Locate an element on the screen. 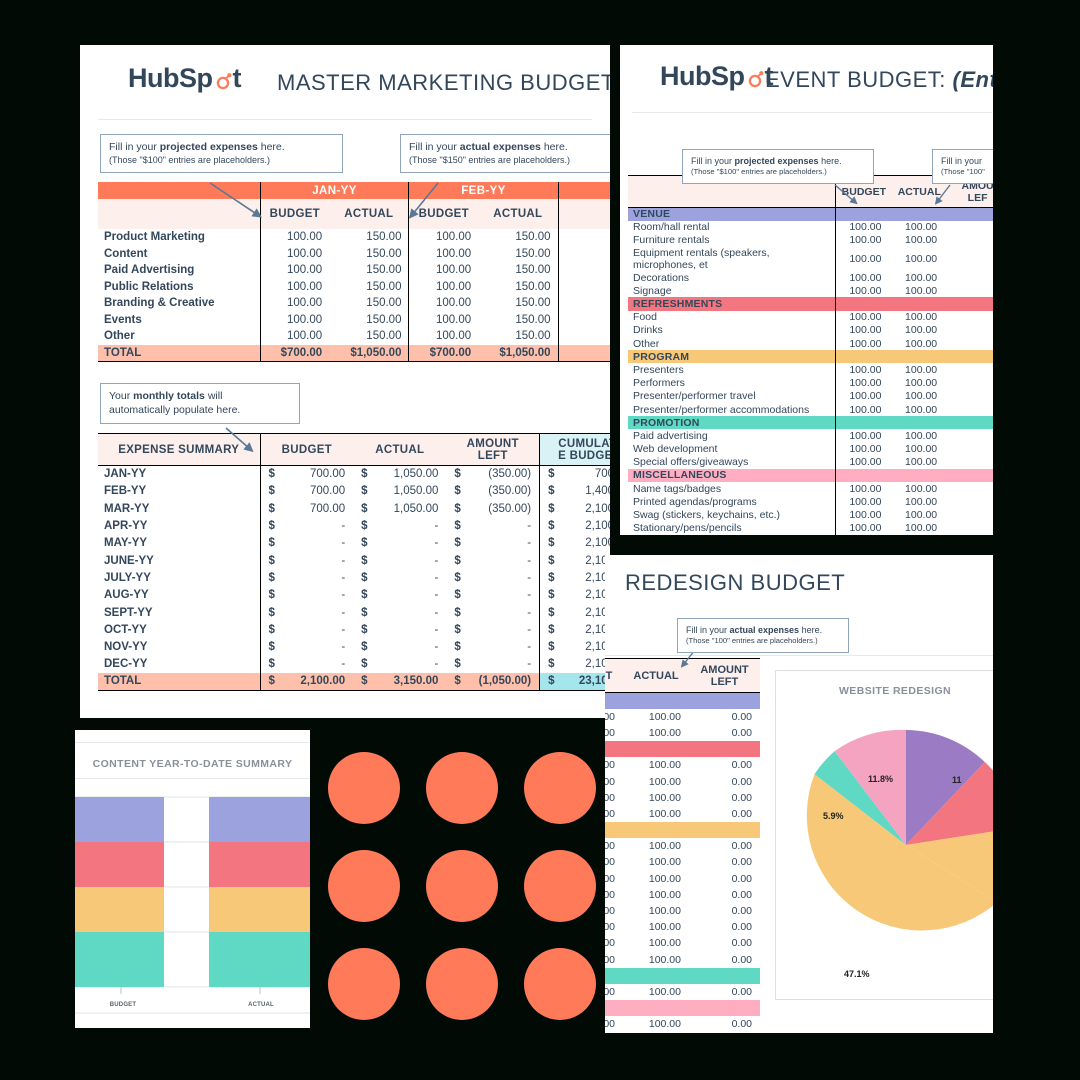  subheader-jan-budget: BUDGET is located at coordinates (294, 214).